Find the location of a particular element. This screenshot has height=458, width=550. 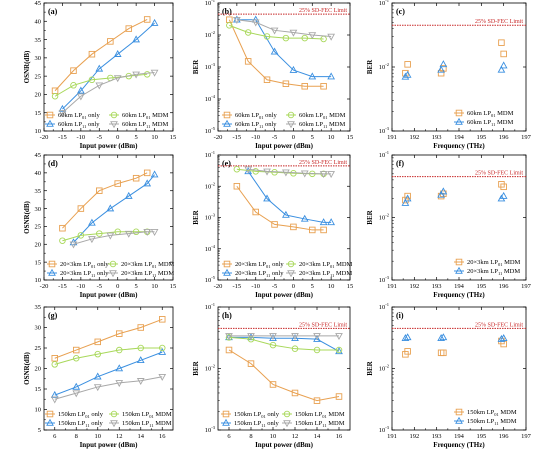

y-tick-label: 10⁻¹ is located at coordinates (210, 3).